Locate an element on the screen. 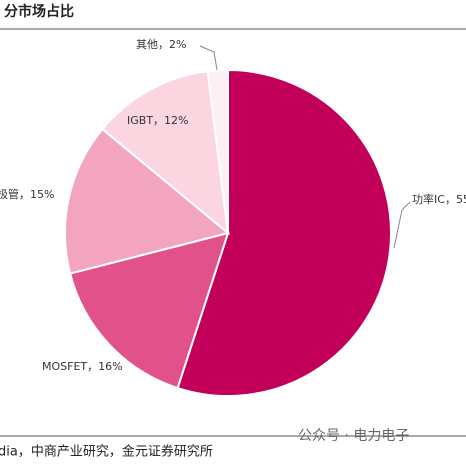  slice-label: 二极管，15% is located at coordinates (27, 194).